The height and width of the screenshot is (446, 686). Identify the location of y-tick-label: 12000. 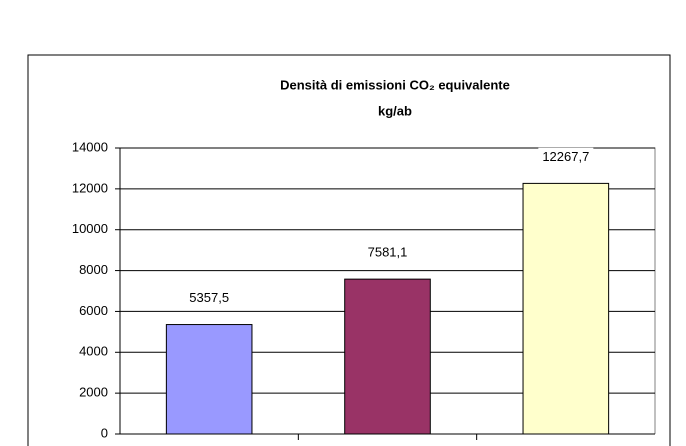
(90, 187).